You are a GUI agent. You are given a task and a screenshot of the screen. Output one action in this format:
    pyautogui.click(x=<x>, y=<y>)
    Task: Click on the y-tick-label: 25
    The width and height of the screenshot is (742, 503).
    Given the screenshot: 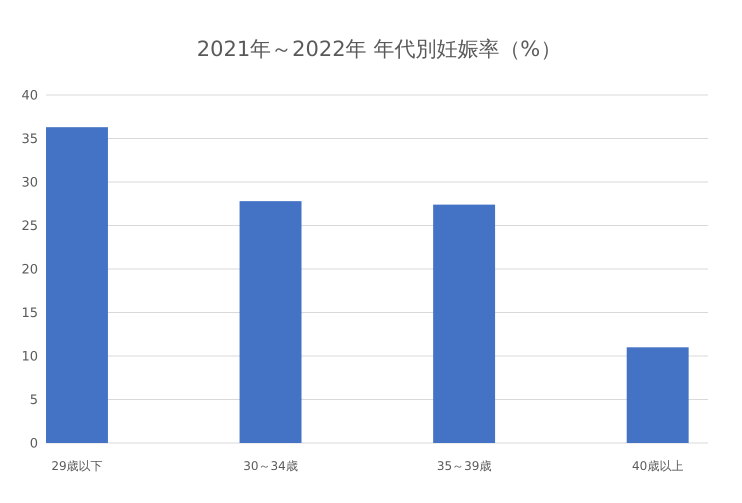 What is the action you would take?
    pyautogui.click(x=29, y=226)
    